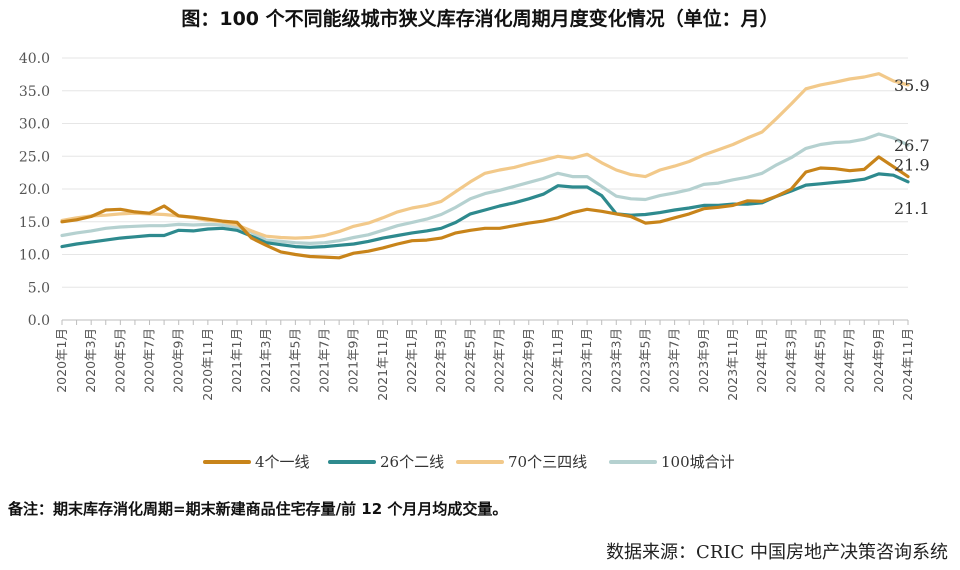  Describe the element at coordinates (34, 59) in the screenshot. I see `y-tick-label: 40.0` at that location.